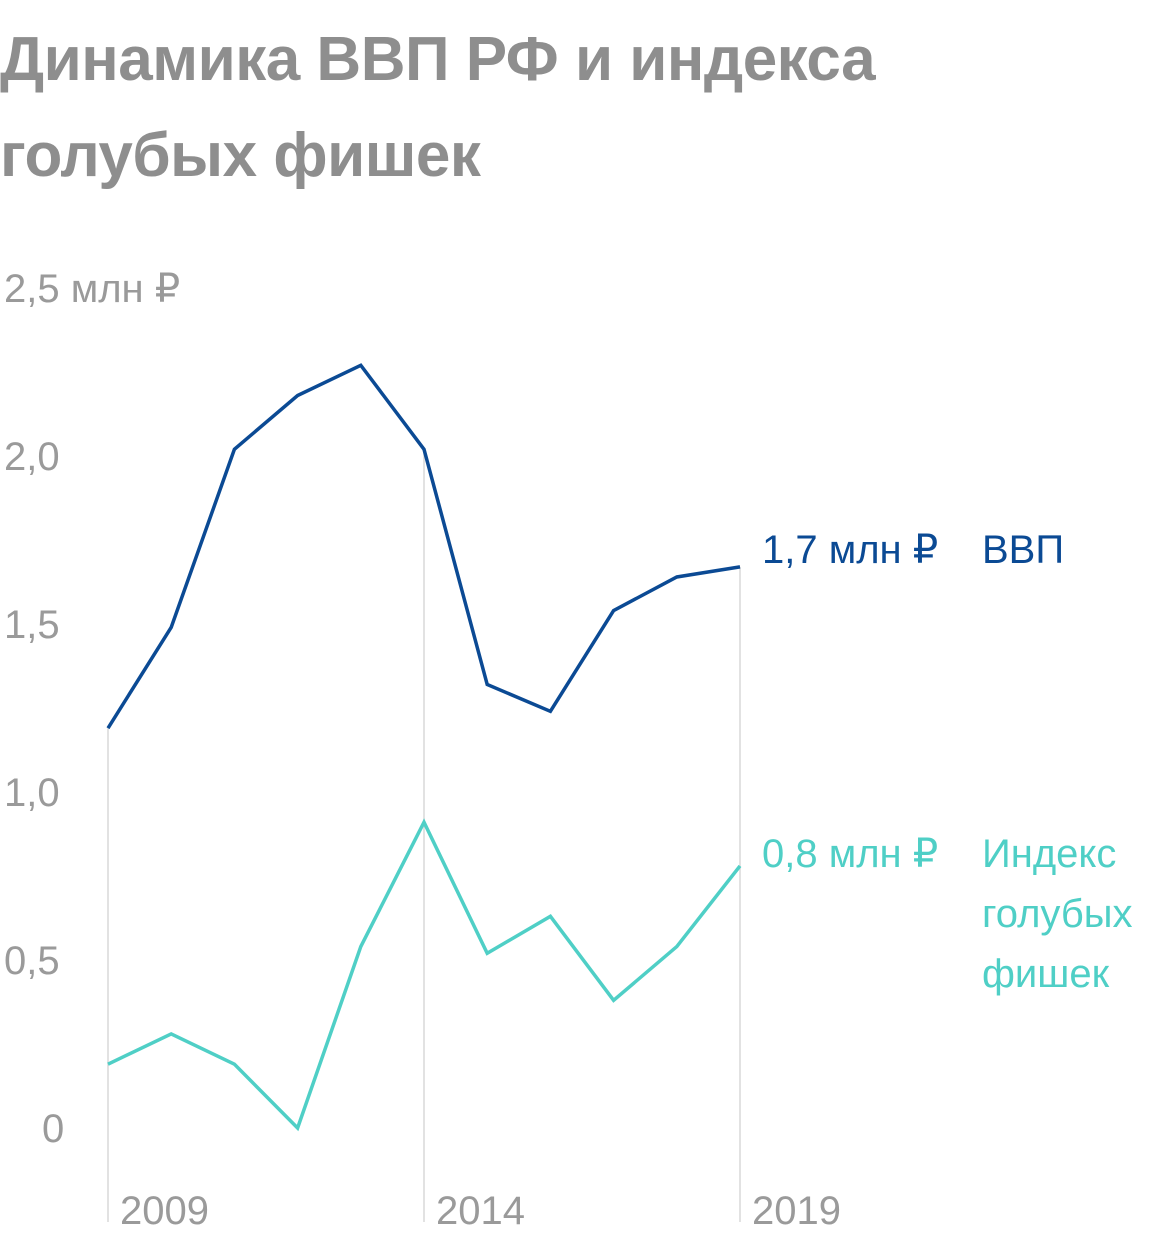  Describe the element at coordinates (32, 625) in the screenshot. I see `y-tick-label: 1,5` at that location.